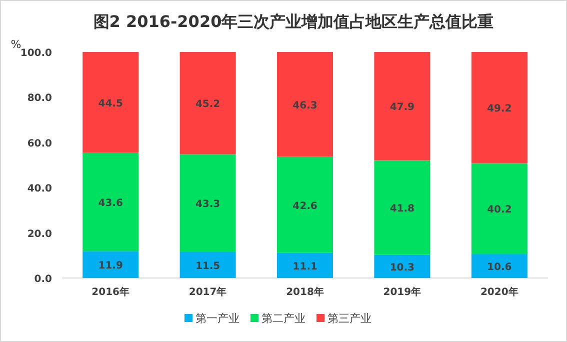 The height and width of the screenshot is (342, 567). Describe the element at coordinates (293, 21) in the screenshot. I see `title: 图2 2016-2020年三次产业增加值占地区生产总值比重` at that location.